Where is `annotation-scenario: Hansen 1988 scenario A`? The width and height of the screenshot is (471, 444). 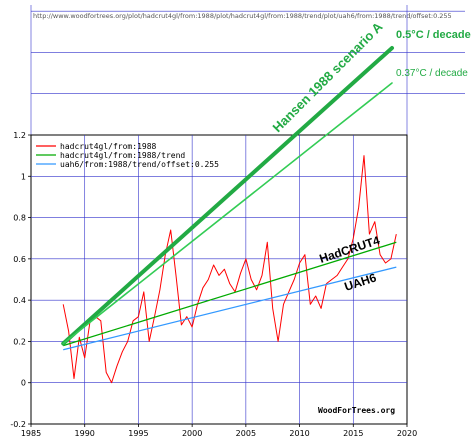 annotation-scenario: Hansen 1988 scenario A is located at coordinates (328, 77).